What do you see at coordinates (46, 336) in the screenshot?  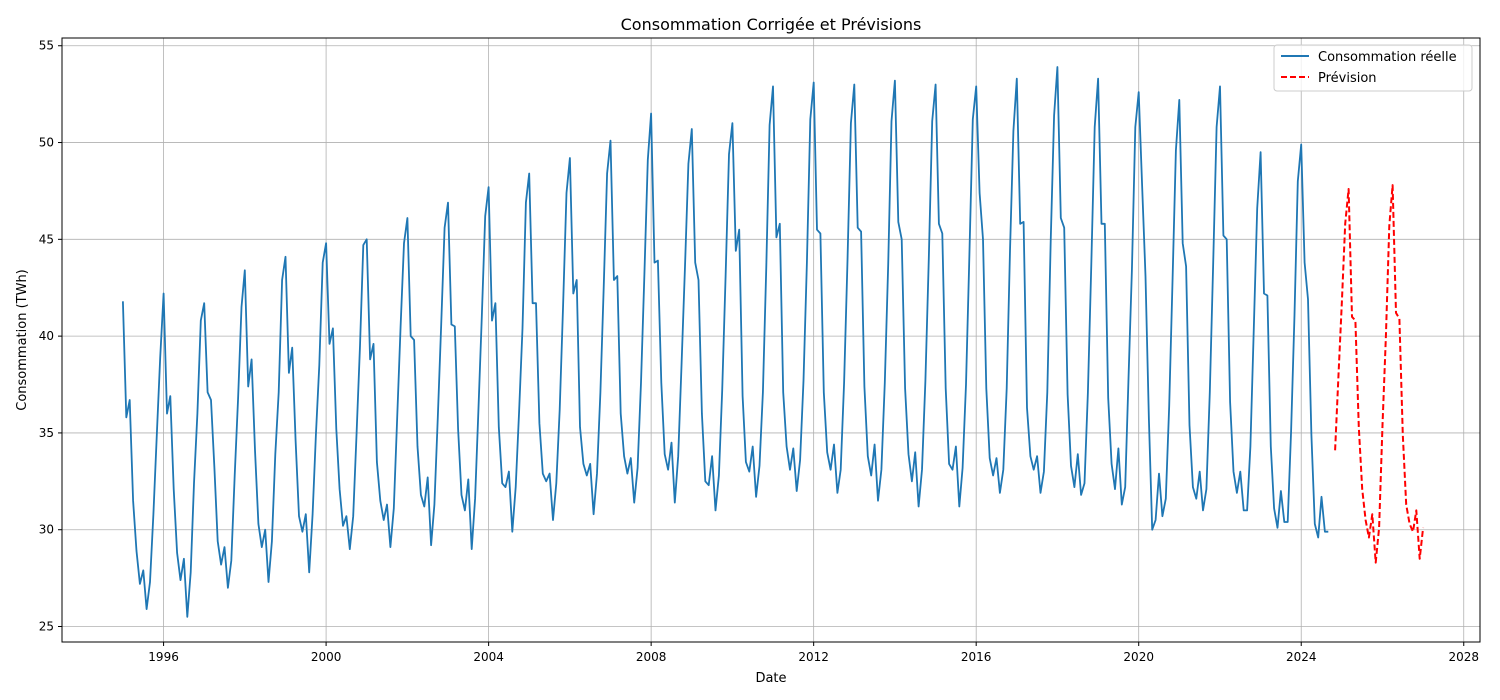 I see `y-tick-label: 40` at bounding box center [46, 336].